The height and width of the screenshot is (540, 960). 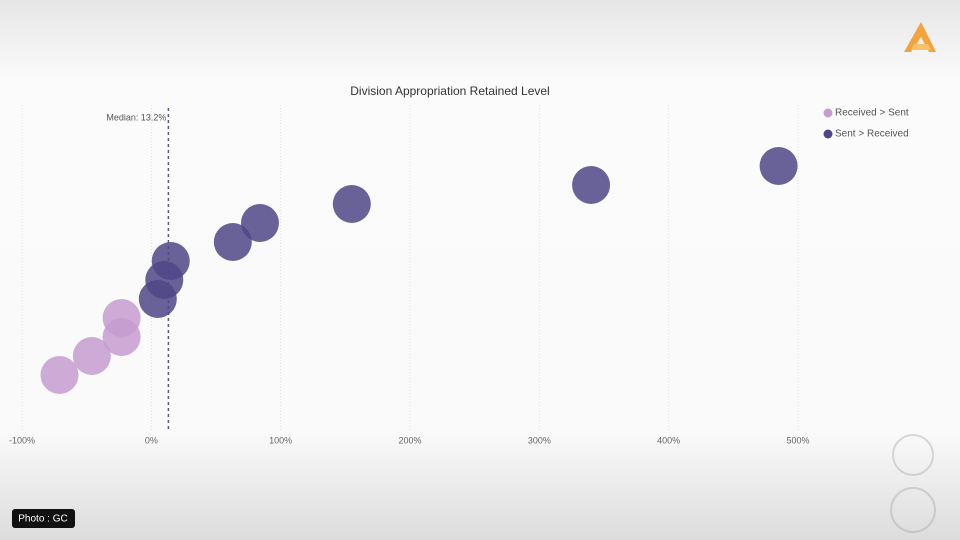 I want to click on x-tick-label: 300%, so click(x=539, y=440).